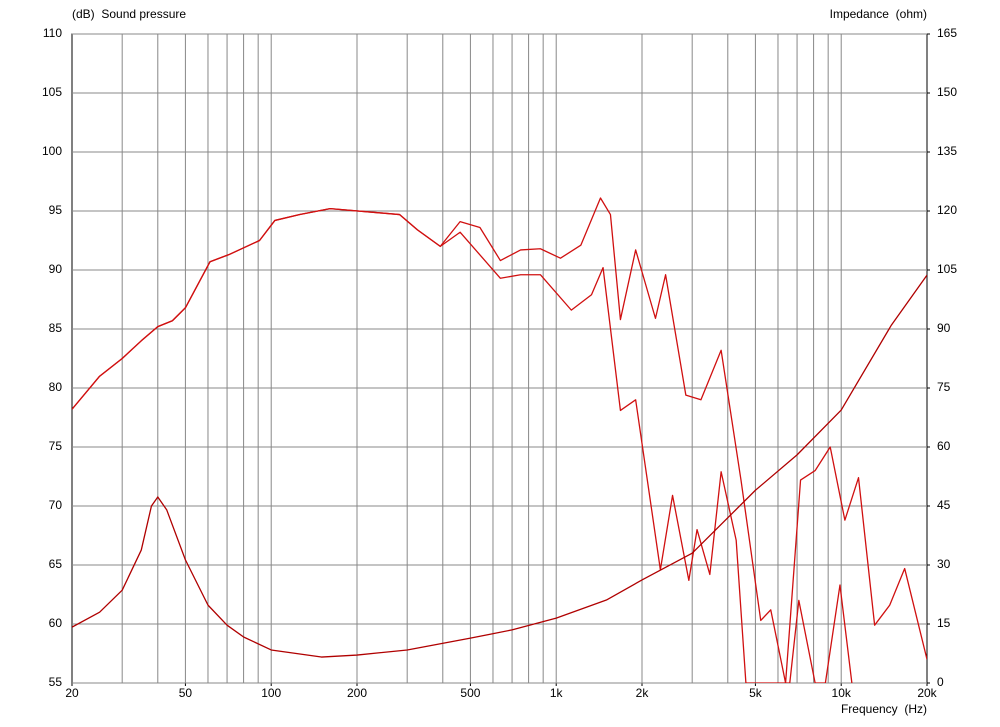 The width and height of the screenshot is (1000, 727). Describe the element at coordinates (878, 14) in the screenshot. I see `y2-axis-label: Impedance (ohm)` at that location.